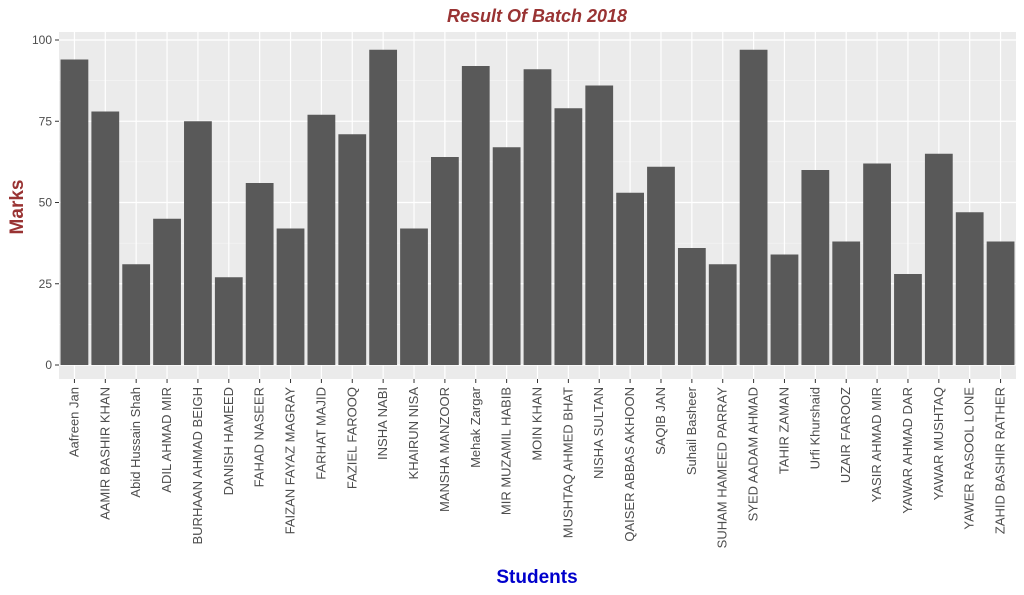  Describe the element at coordinates (197, 465) in the screenshot. I see `x-tick-label: BURHAAN AHMAD BEIGH` at that location.